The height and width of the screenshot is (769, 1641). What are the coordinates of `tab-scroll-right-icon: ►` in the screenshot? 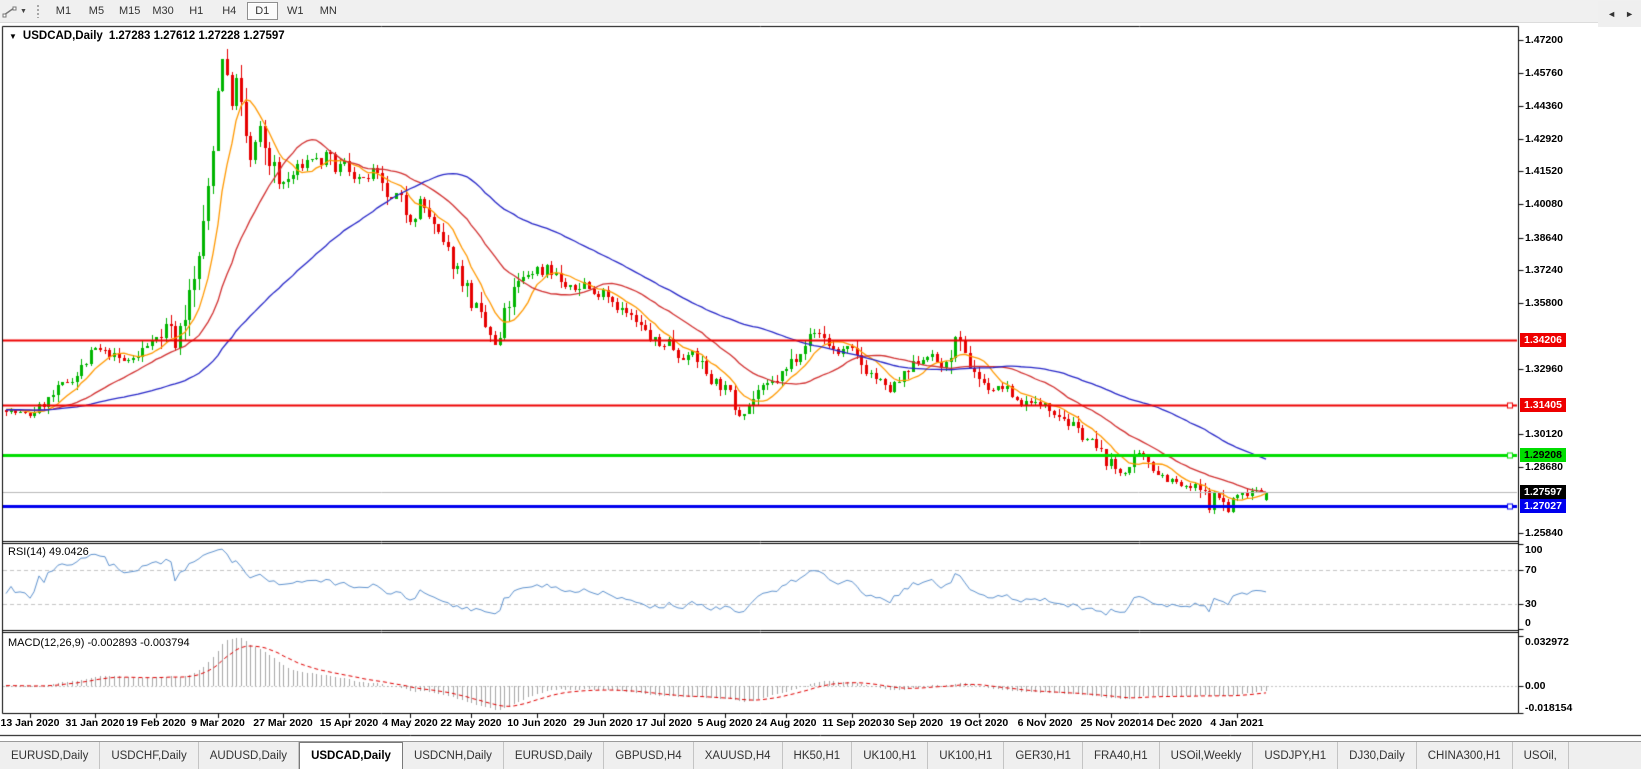 It's located at (1629, 14).